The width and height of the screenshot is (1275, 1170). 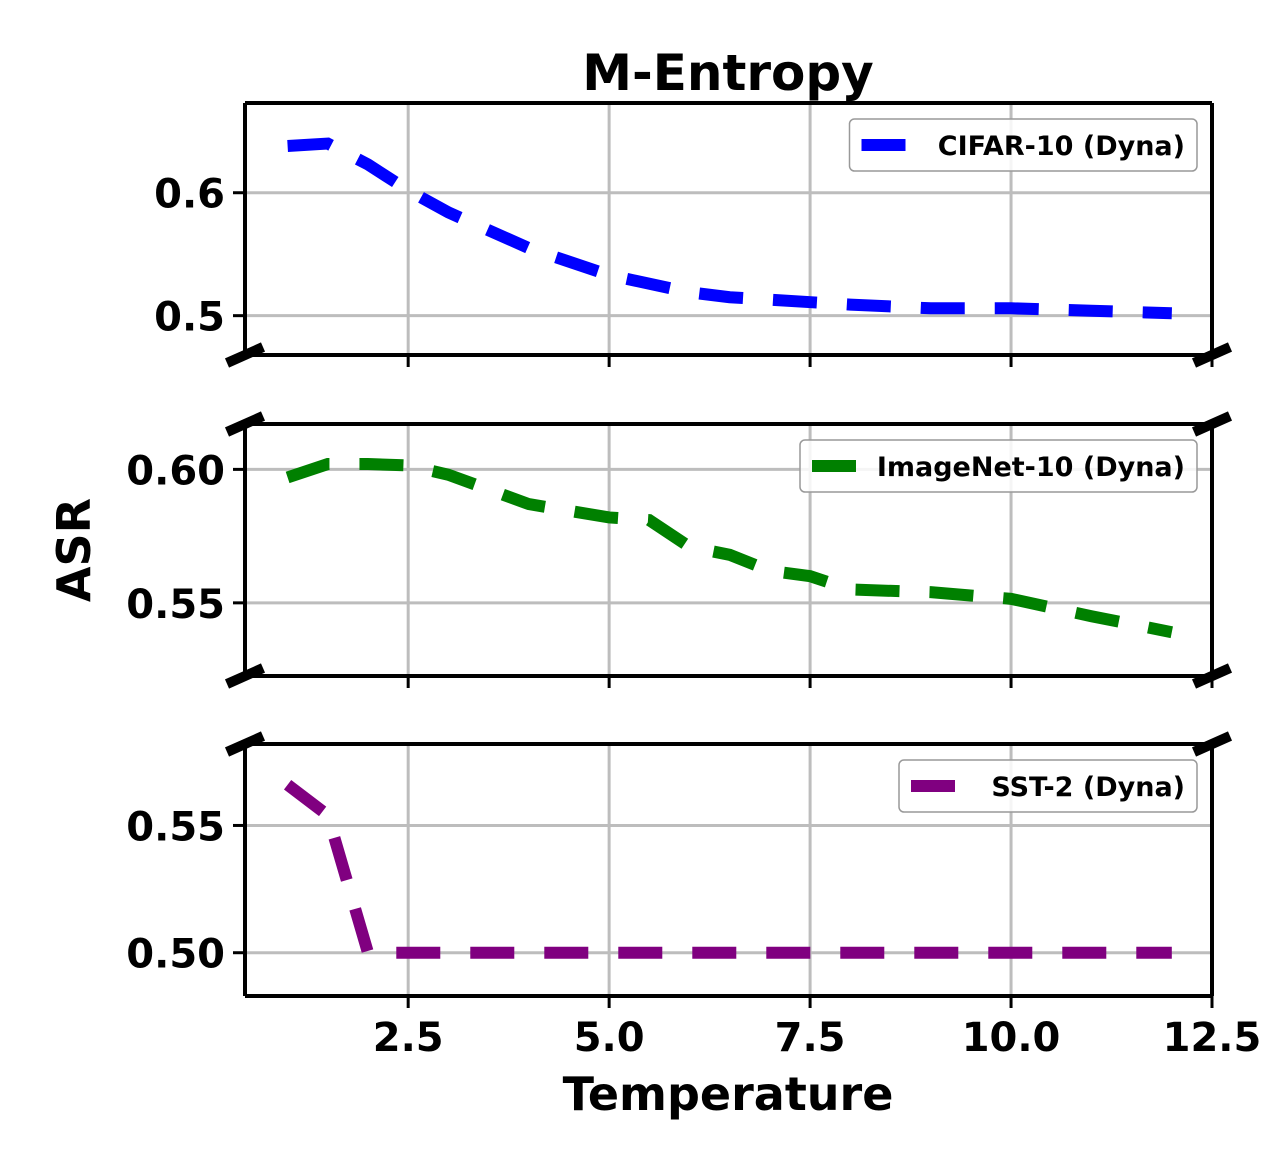 I want to click on y-axis-label: ASR, so click(x=74, y=550).